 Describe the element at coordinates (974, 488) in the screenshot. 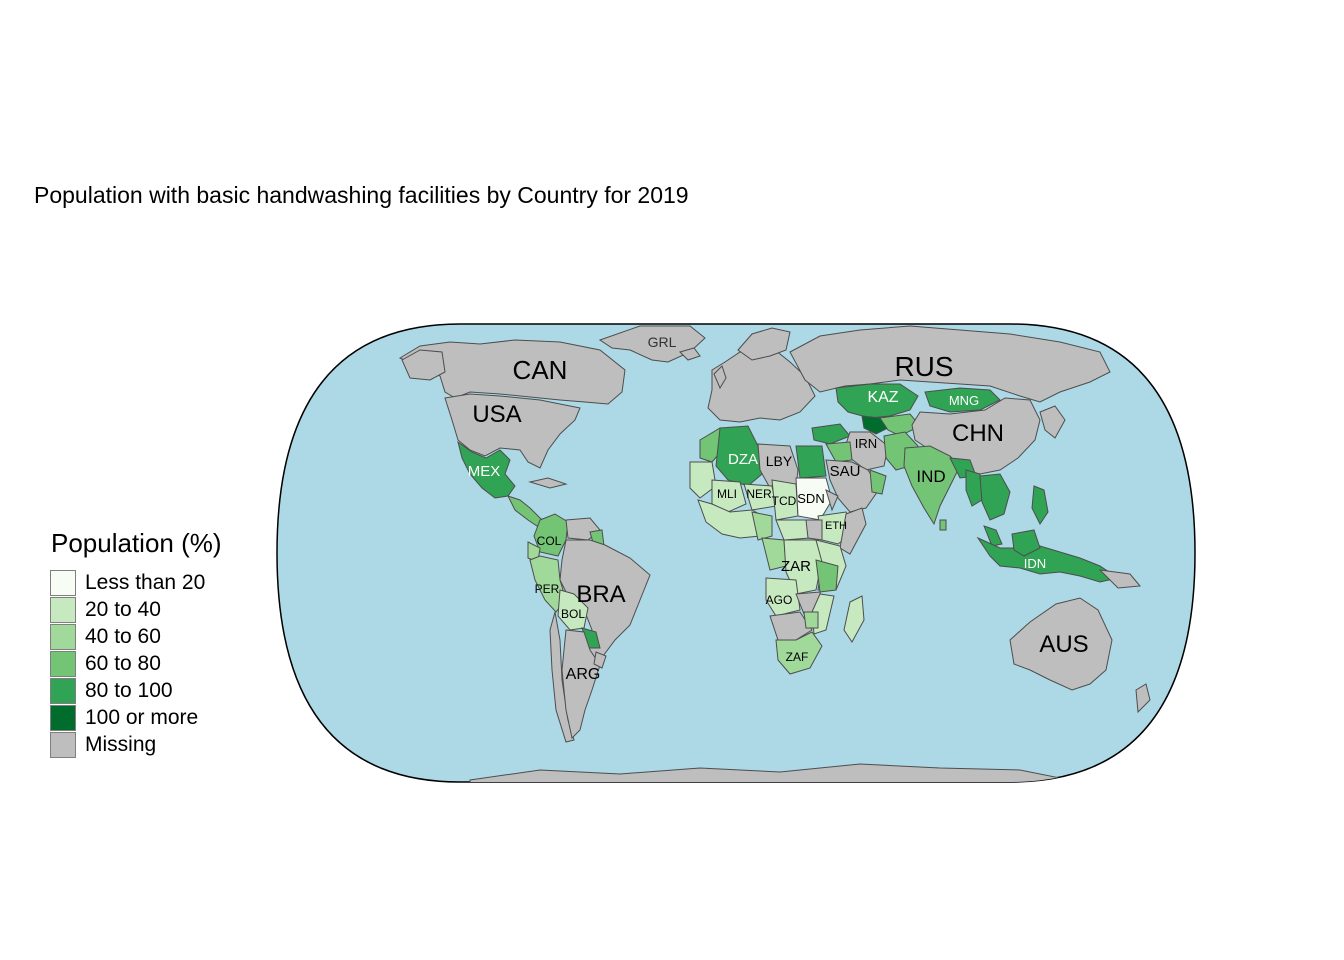

I see `country-myanmar` at that location.